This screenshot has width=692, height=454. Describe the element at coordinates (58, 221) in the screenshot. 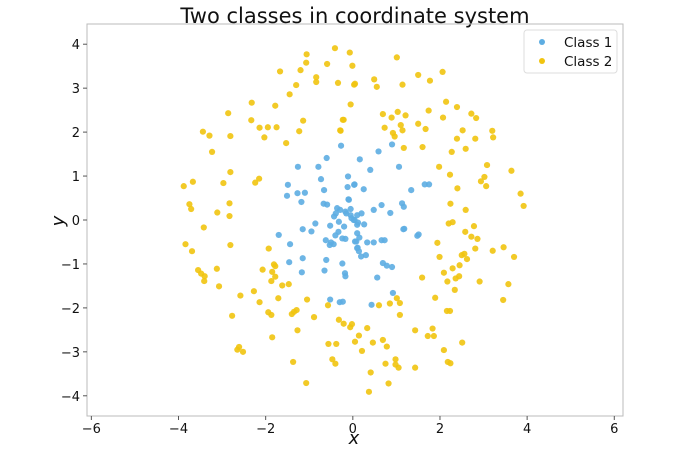

I see `y-axis-label: y` at that location.